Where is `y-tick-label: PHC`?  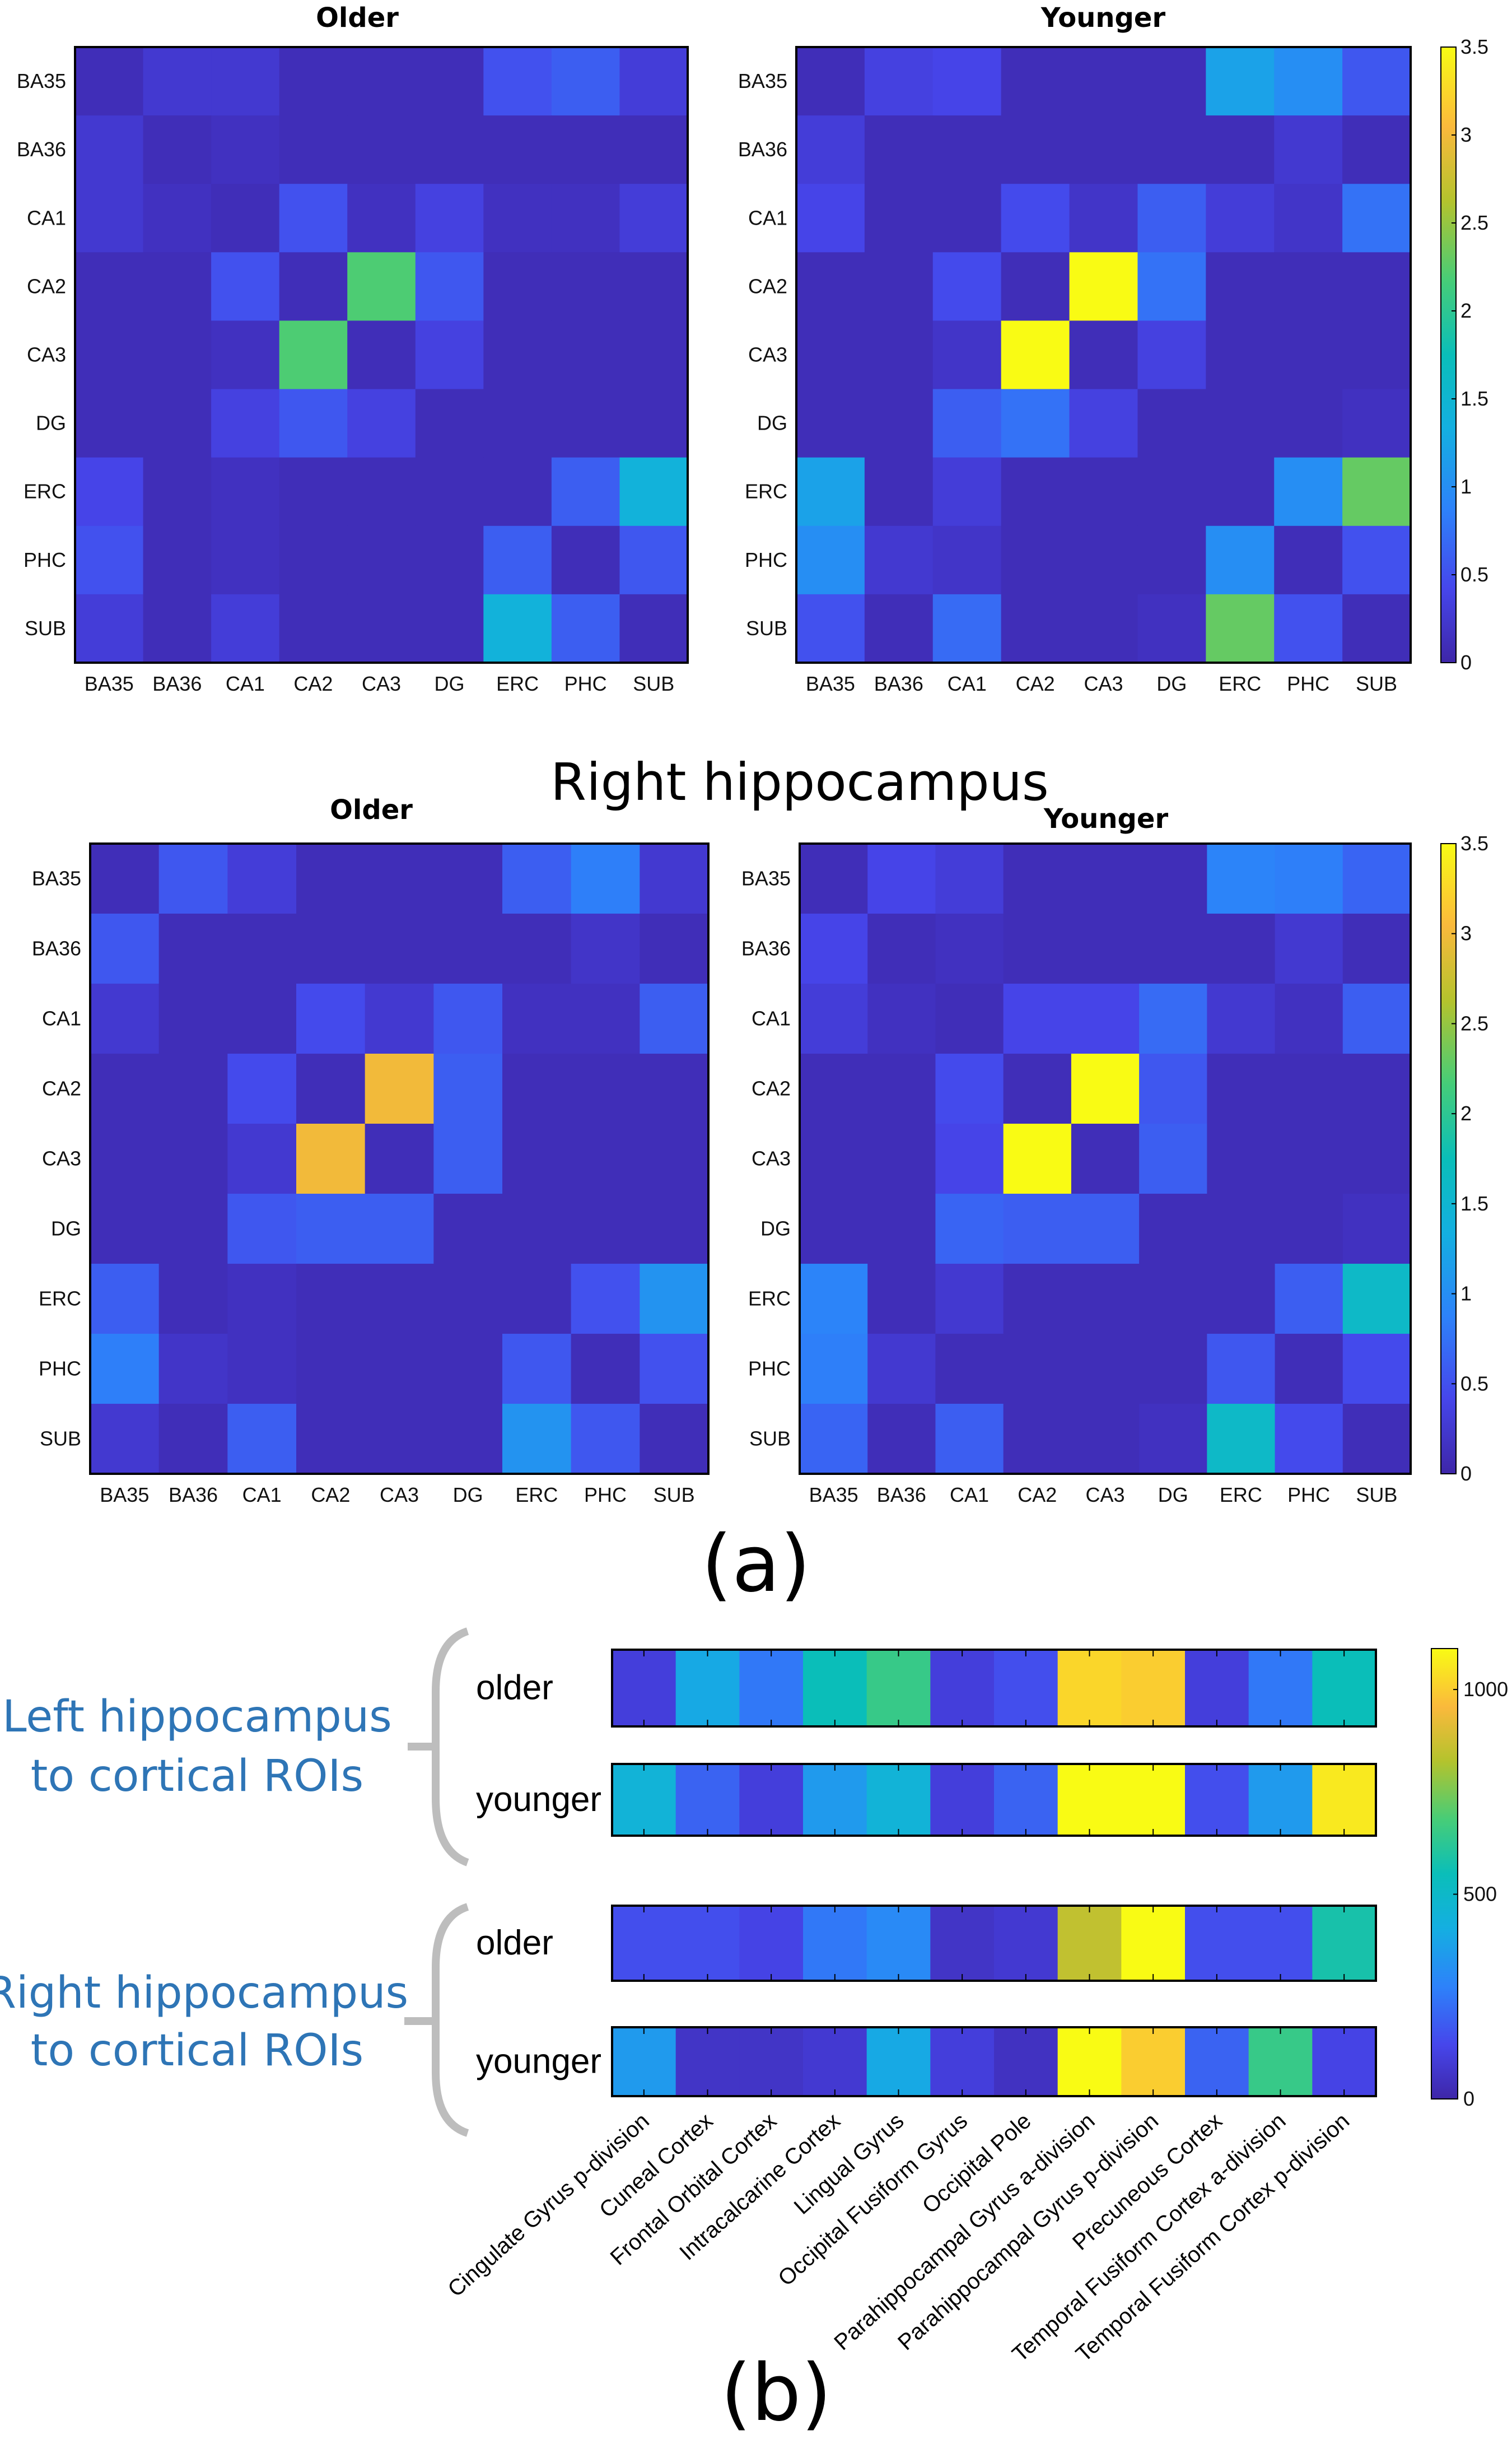
y-tick-label: PHC is located at coordinates (45, 559).